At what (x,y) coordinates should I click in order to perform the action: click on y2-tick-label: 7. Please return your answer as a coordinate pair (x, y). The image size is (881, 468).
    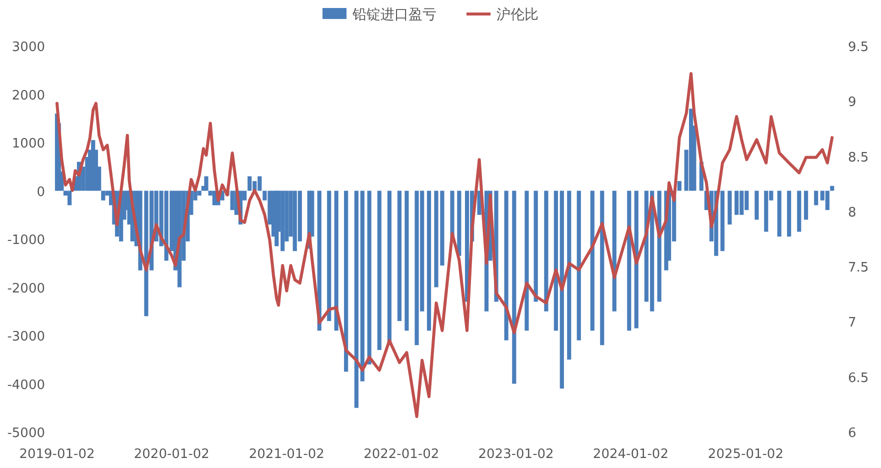
    Looking at the image, I should click on (852, 323).